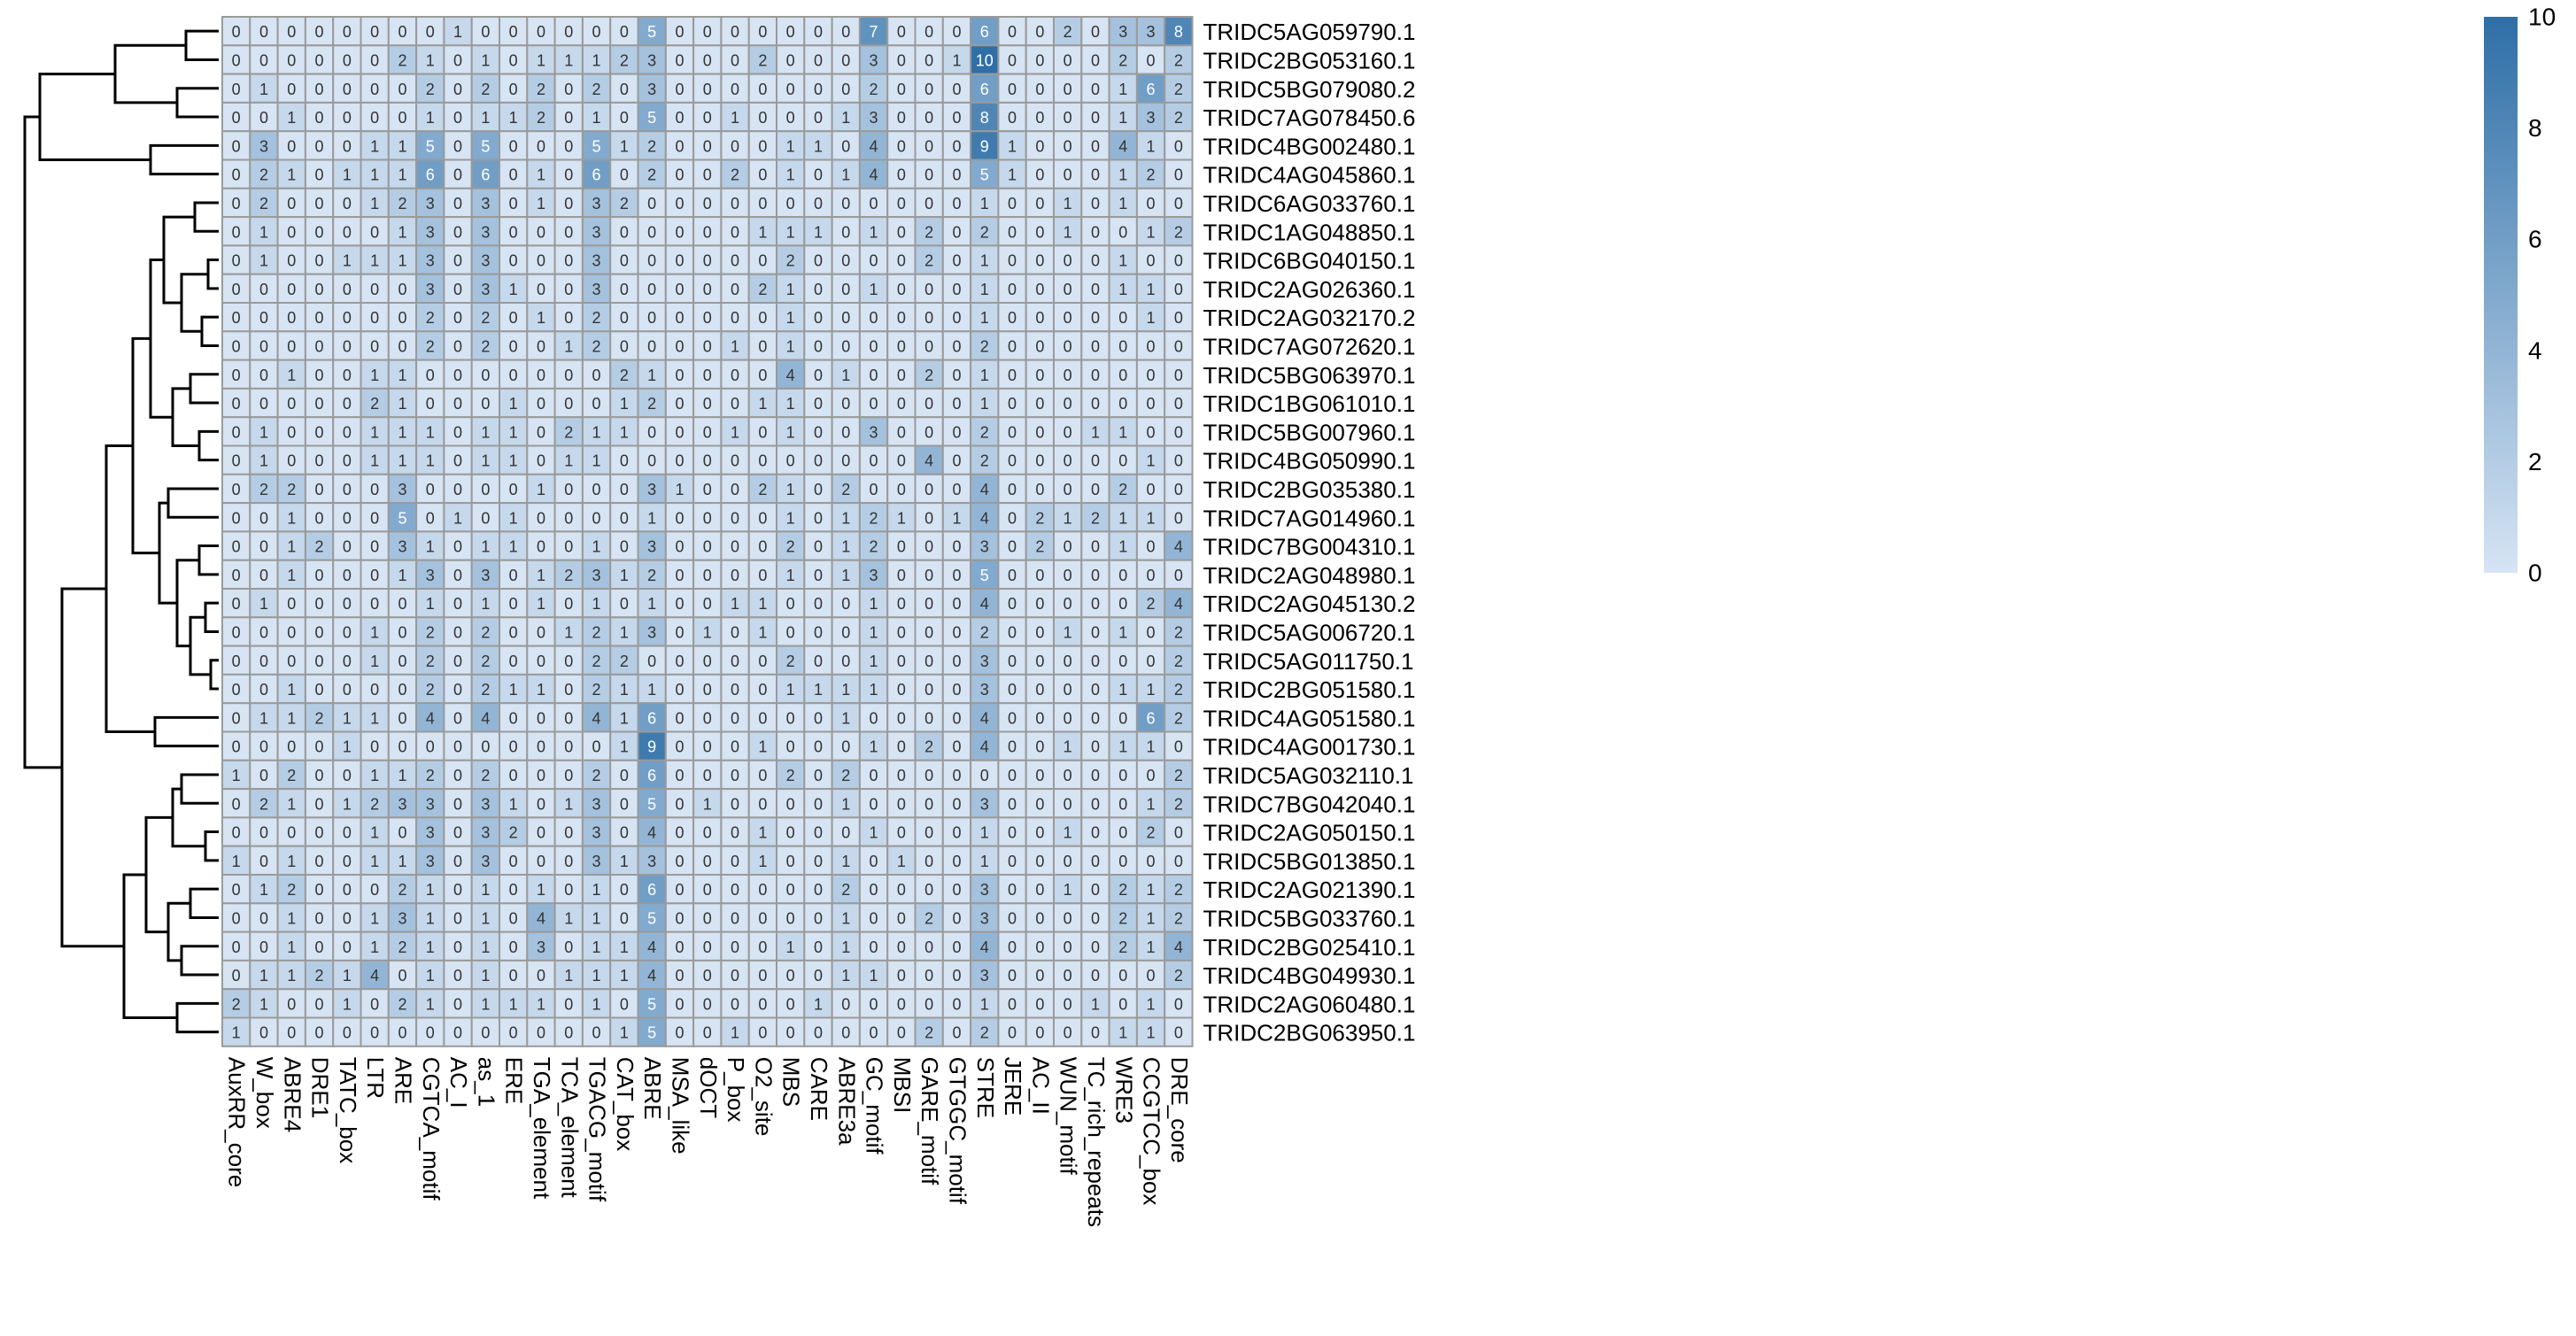 The image size is (2576, 1336). I want to click on column-label: CCGTCC_box, so click(1152, 1131).